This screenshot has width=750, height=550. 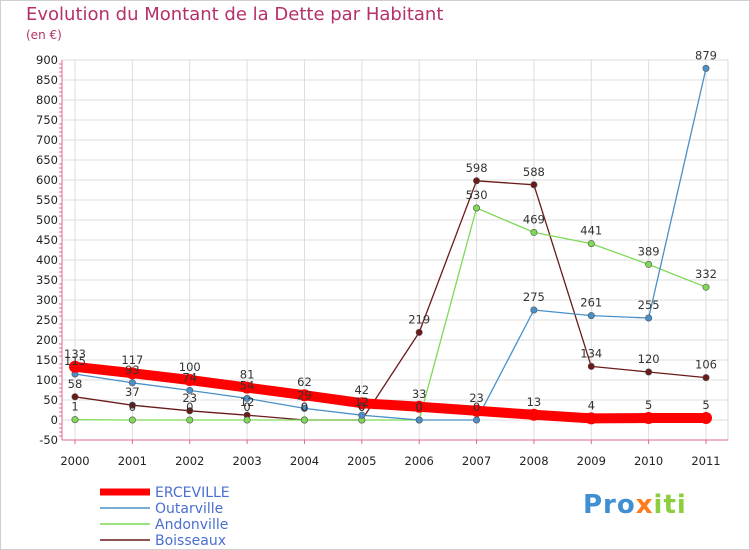 What do you see at coordinates (48, 440) in the screenshot?
I see `y-tick-label: -50` at bounding box center [48, 440].